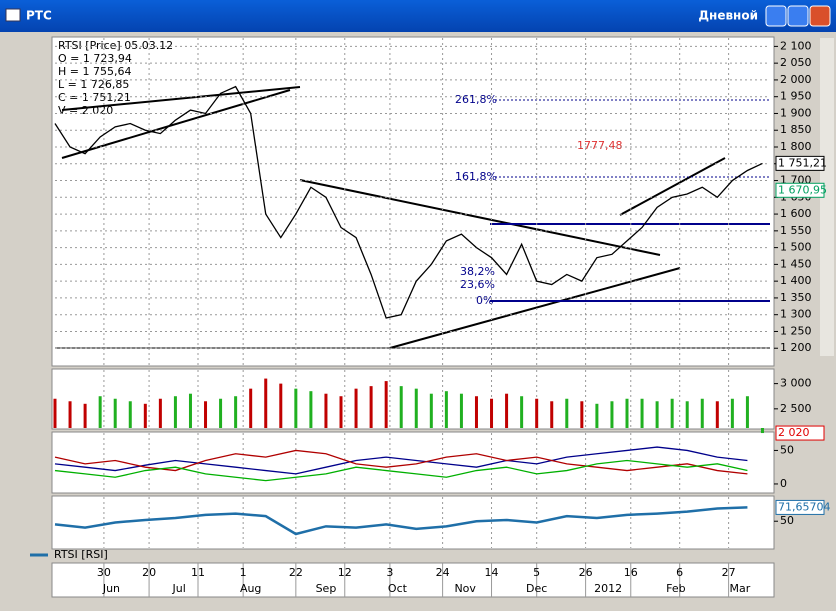  Describe the element at coordinates (443, 572) in the screenshot. I see `x-tick-label: 24` at that location.